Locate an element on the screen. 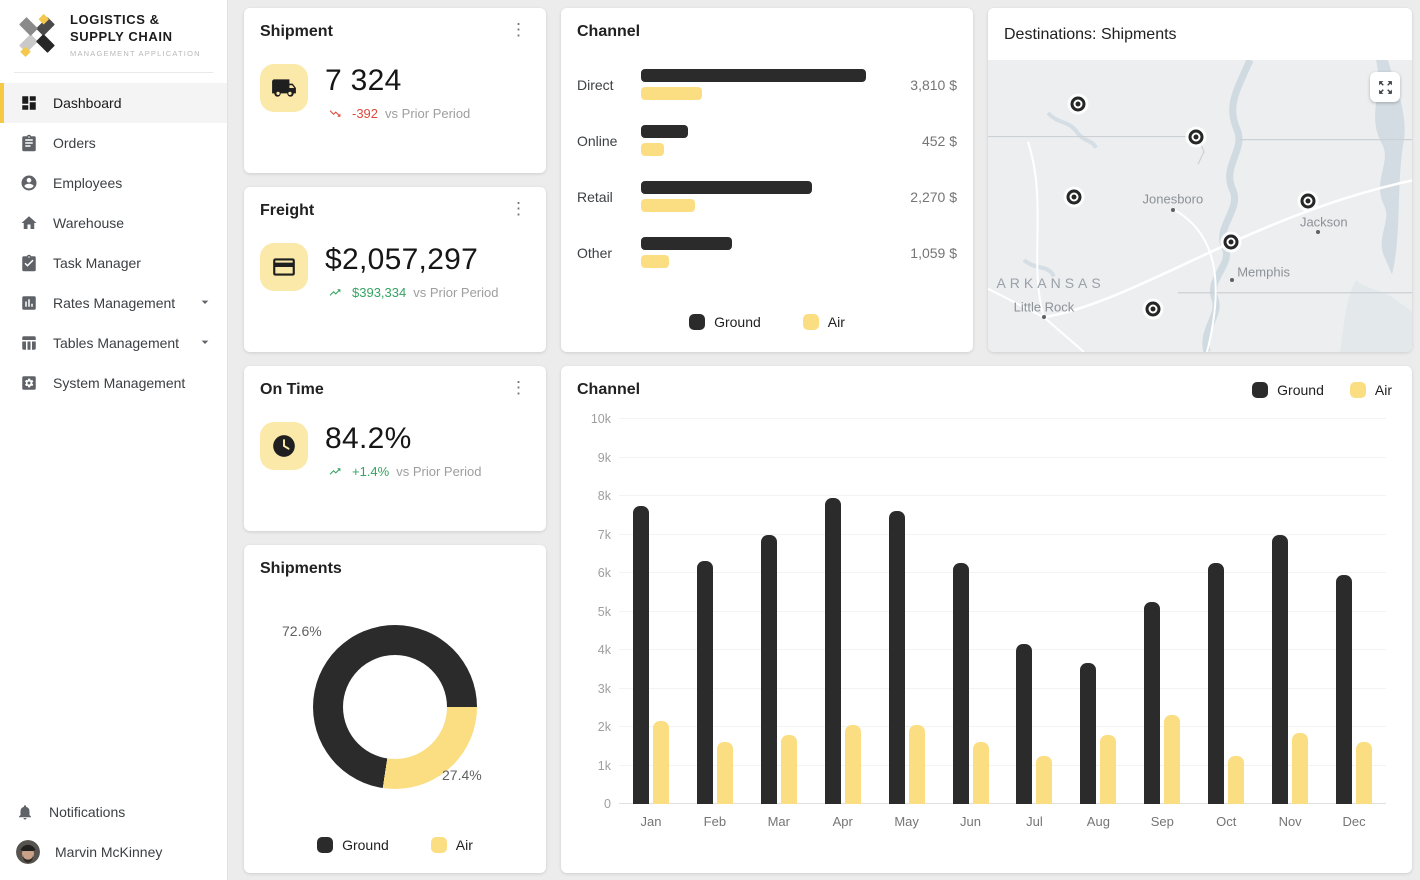  shipment-card-title: Shipment is located at coordinates (296, 31).